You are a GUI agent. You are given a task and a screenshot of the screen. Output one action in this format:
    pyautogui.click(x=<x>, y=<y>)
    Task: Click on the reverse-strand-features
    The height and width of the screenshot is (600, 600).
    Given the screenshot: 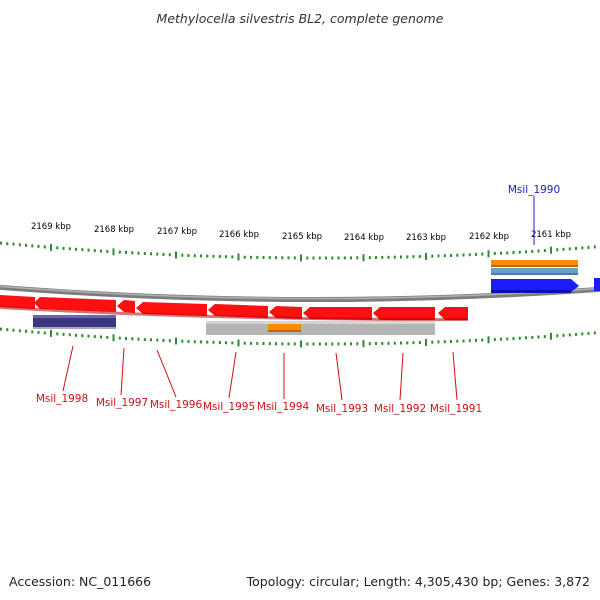 What is the action you would take?
    pyautogui.click(x=234, y=315)
    